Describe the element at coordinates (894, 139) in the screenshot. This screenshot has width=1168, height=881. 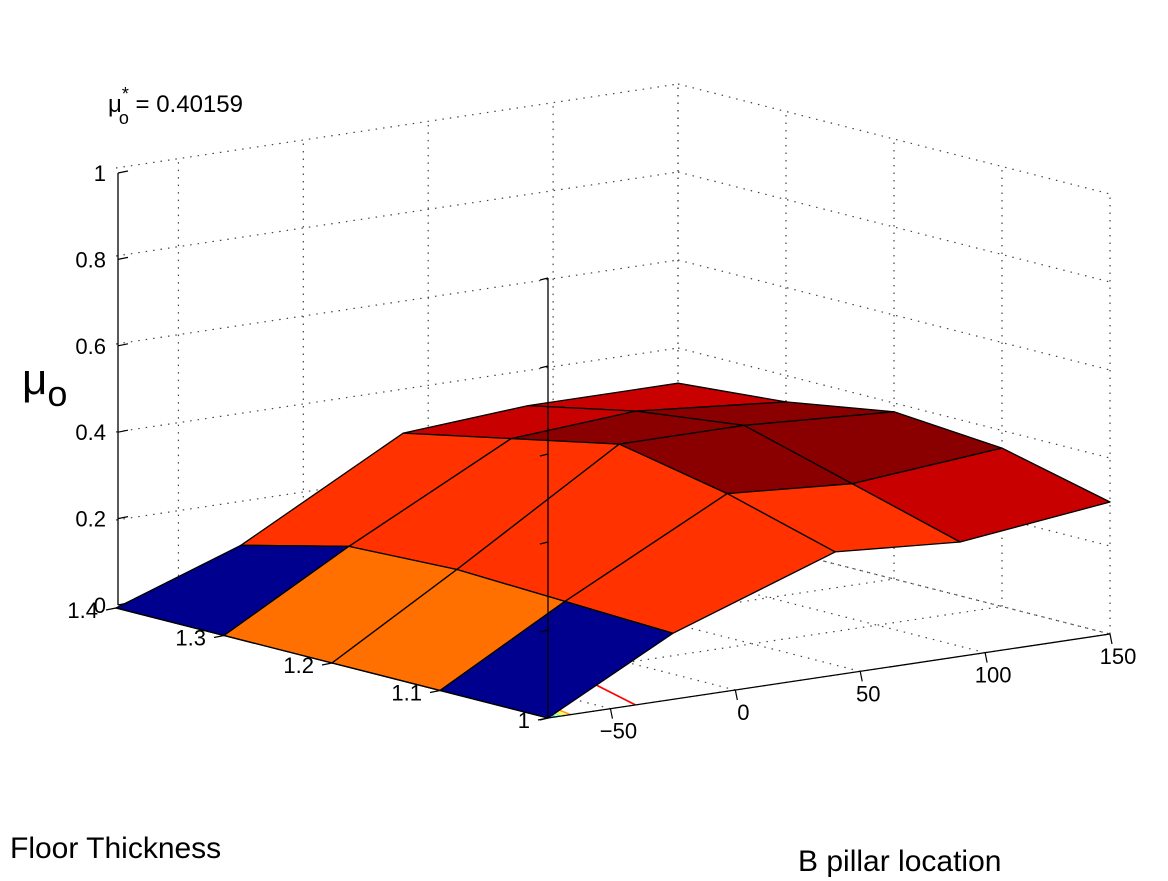
I see `grid-line-z-side` at that location.